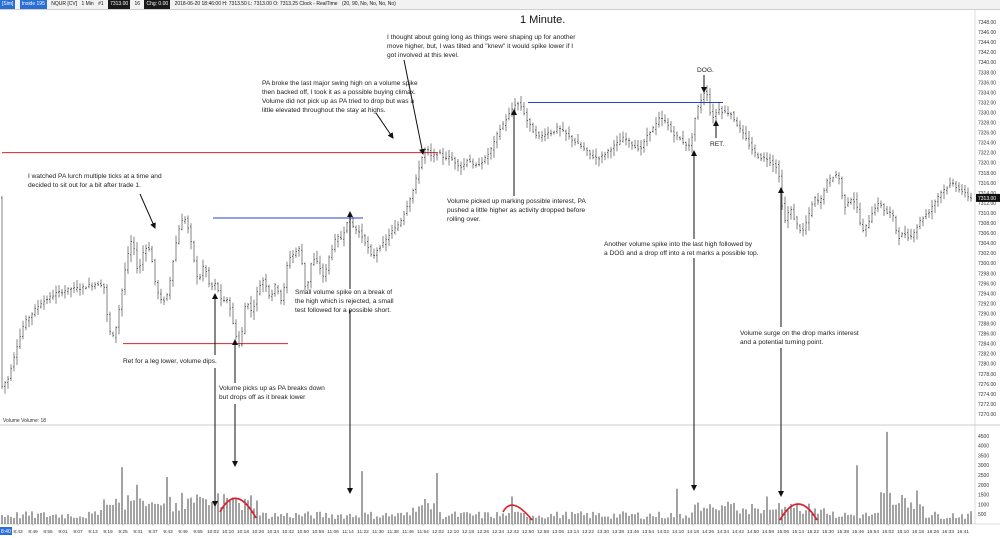 The height and width of the screenshot is (538, 1000). I want to click on last-price-label: 7313.00, so click(987, 199).